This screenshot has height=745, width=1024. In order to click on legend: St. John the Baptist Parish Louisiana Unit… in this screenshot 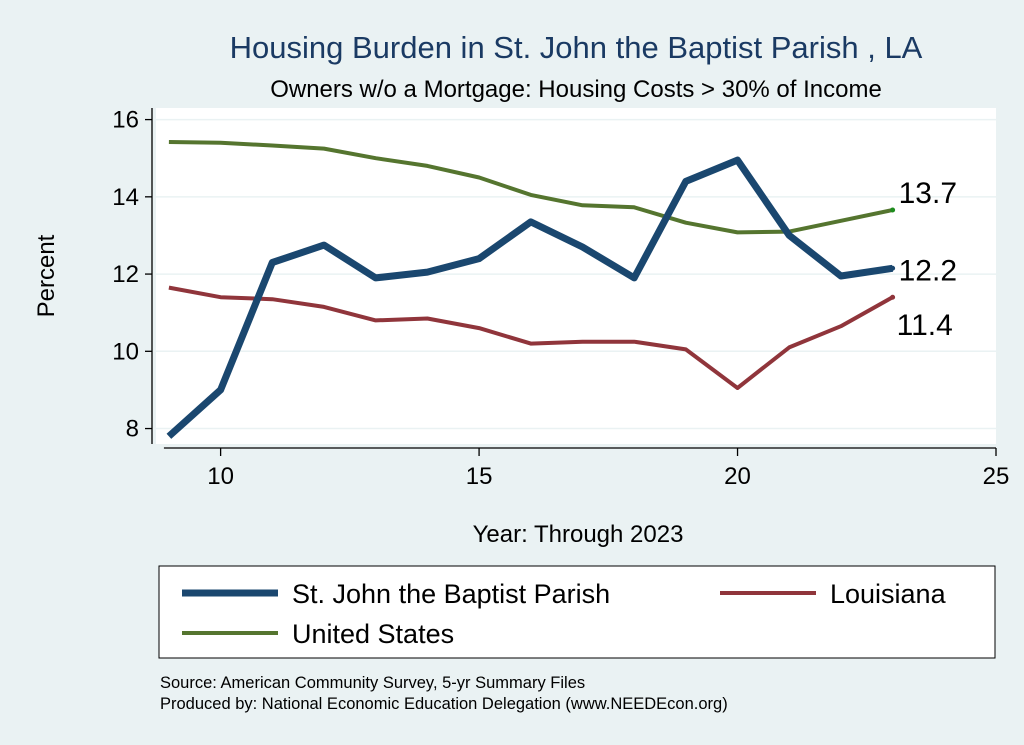, I will do `click(564, 614)`.